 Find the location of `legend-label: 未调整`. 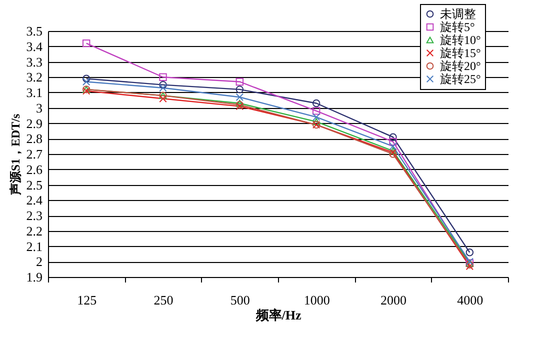

legend-label: 未调整 is located at coordinates (458, 14).